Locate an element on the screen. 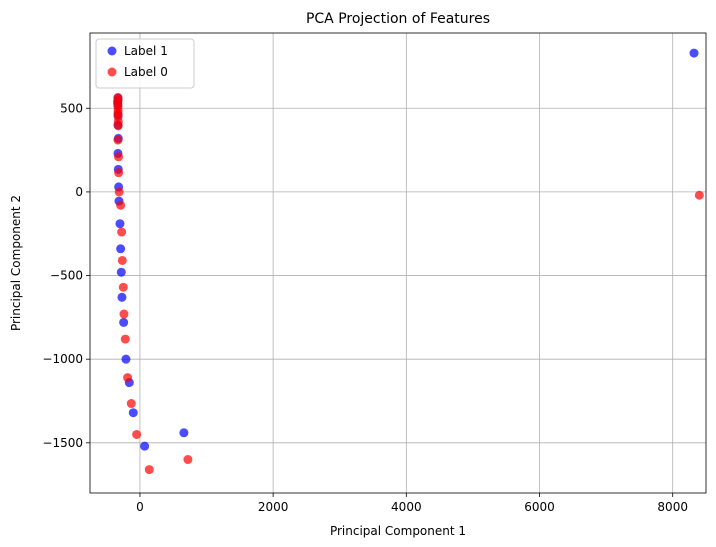 Image resolution: width=716 pixels, height=547 pixels. x-tick-label: 0 is located at coordinates (140, 507).